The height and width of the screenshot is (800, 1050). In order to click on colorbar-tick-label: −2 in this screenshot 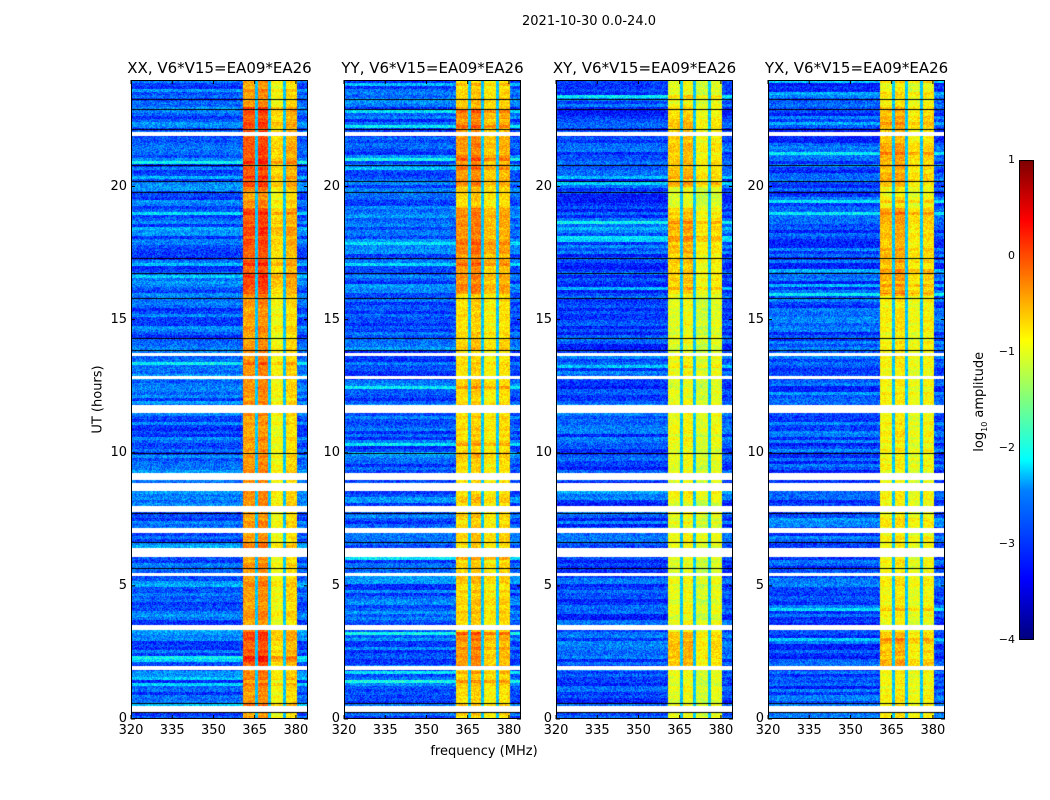, I will do `click(1006, 447)`.